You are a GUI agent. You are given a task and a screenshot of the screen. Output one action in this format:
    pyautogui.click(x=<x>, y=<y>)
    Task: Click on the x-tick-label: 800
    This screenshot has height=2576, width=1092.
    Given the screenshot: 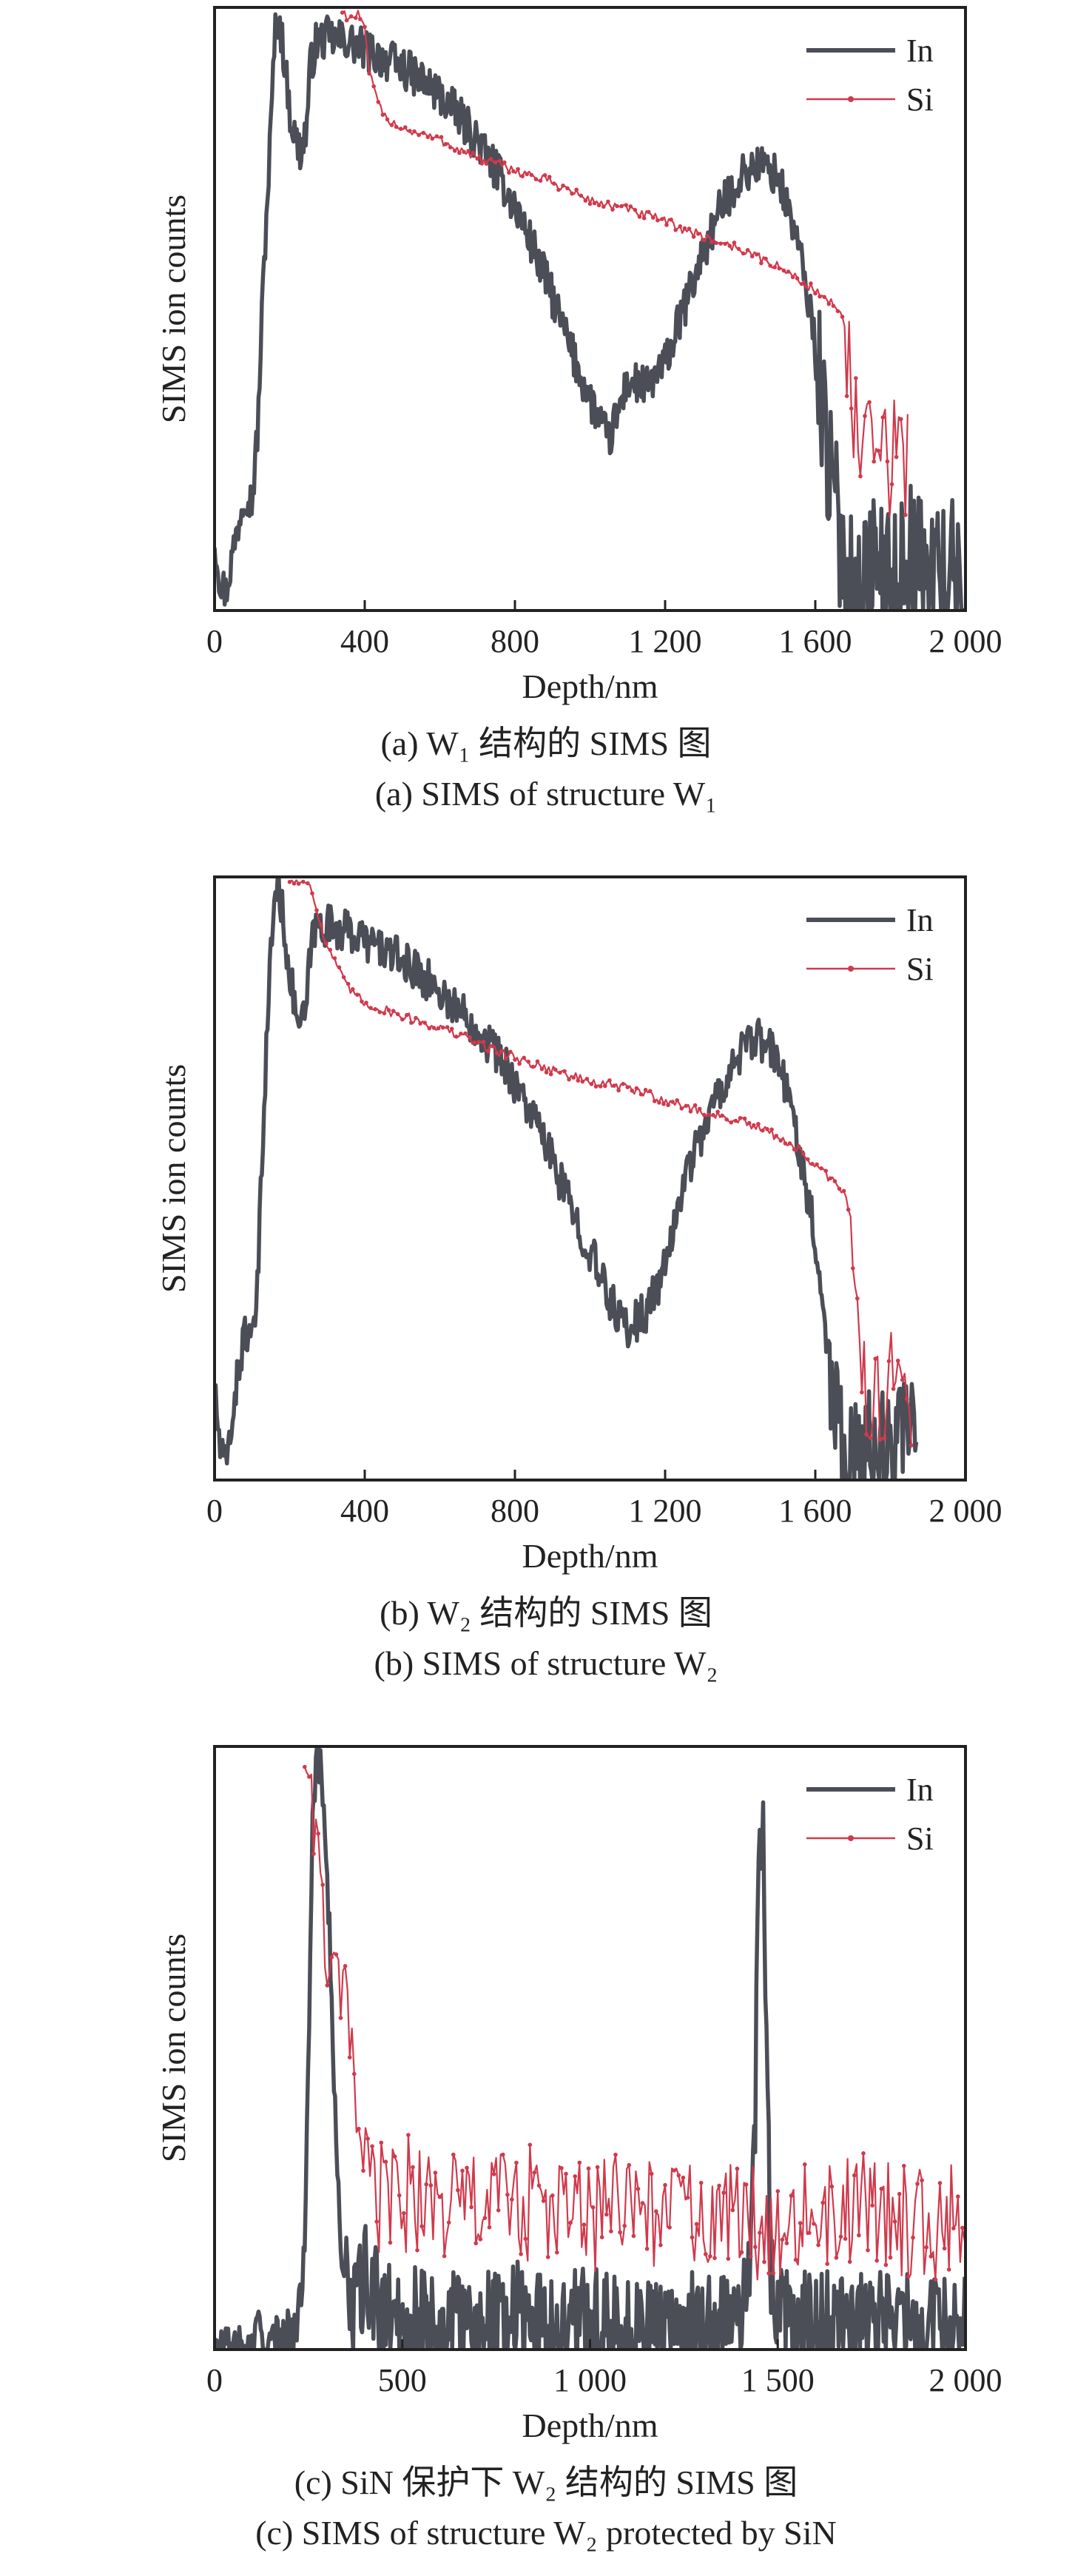 What is the action you would take?
    pyautogui.click(x=515, y=641)
    